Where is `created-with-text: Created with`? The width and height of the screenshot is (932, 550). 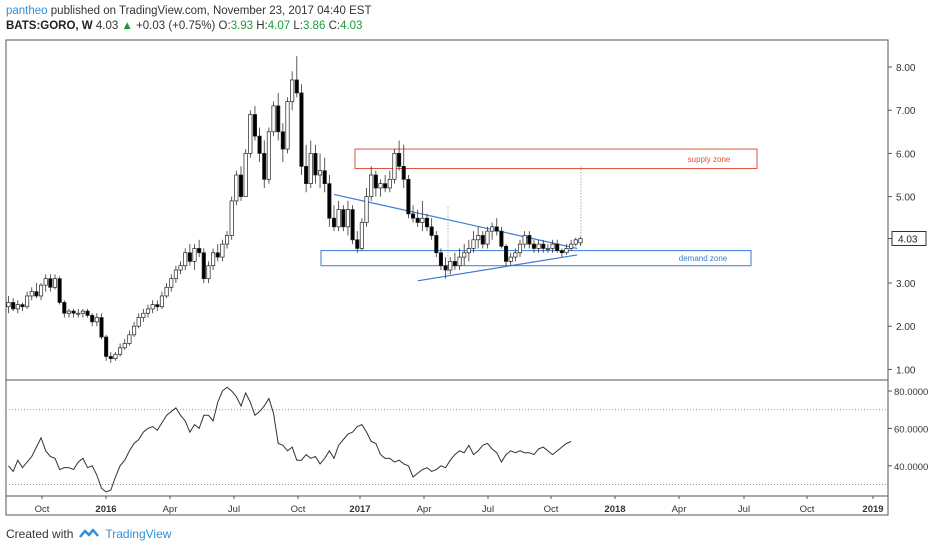
created-with-text: Created with is located at coordinates (40, 534).